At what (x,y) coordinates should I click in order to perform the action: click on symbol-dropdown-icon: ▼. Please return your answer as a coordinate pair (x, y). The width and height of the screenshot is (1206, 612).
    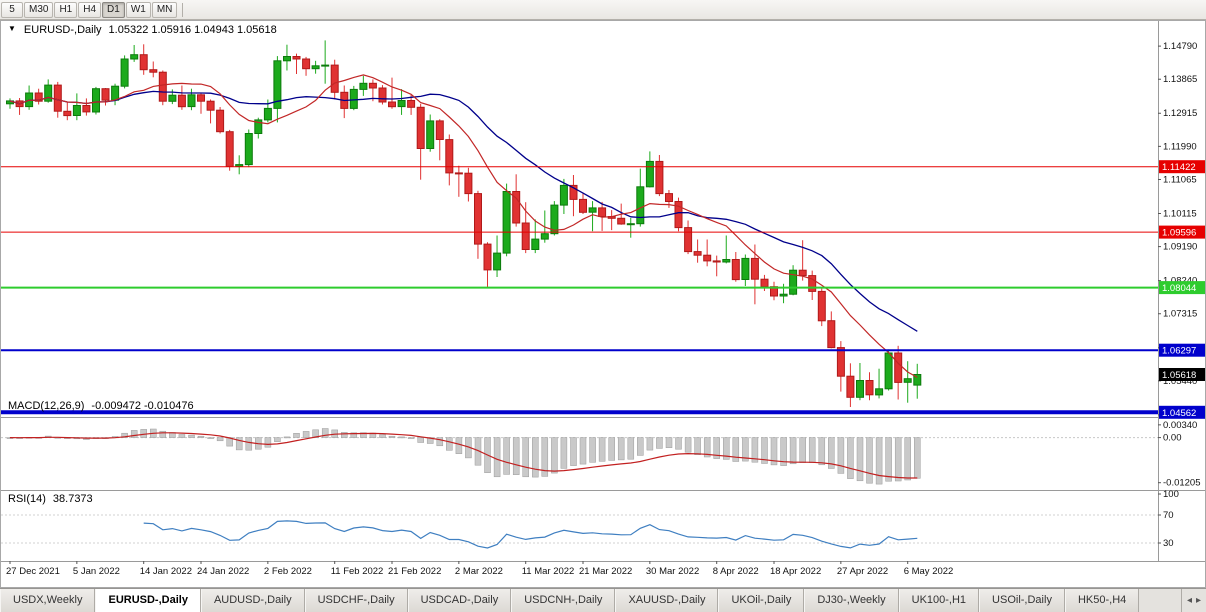
    Looking at the image, I should click on (12, 28).